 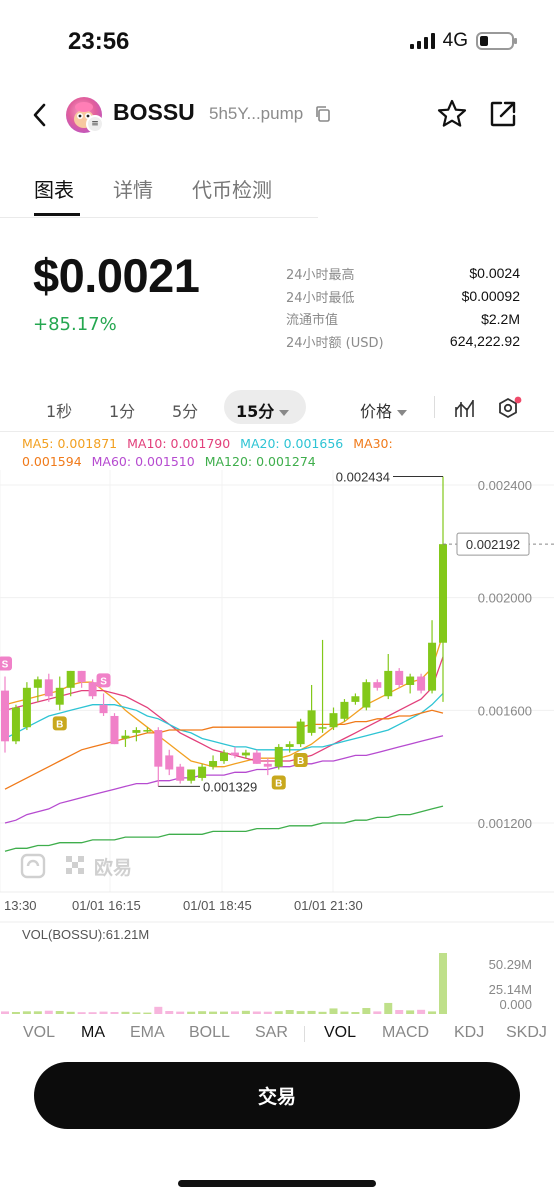 What do you see at coordinates (452, 114) in the screenshot?
I see `favorite-star-icon` at bounding box center [452, 114].